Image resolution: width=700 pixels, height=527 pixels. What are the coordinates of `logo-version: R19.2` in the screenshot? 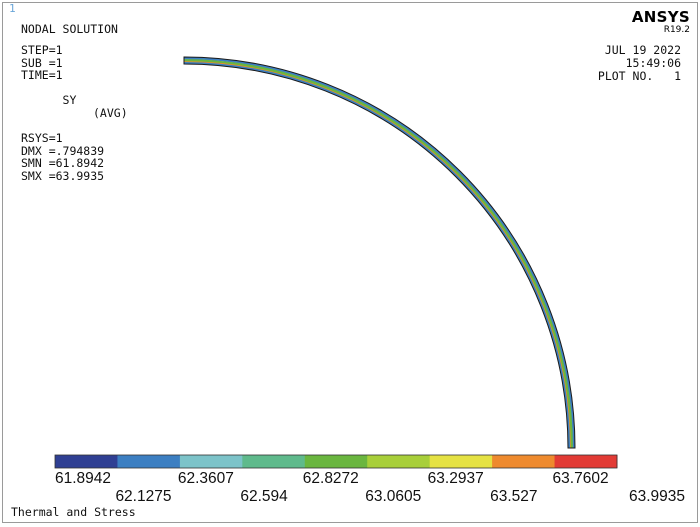 It's located at (676, 30).